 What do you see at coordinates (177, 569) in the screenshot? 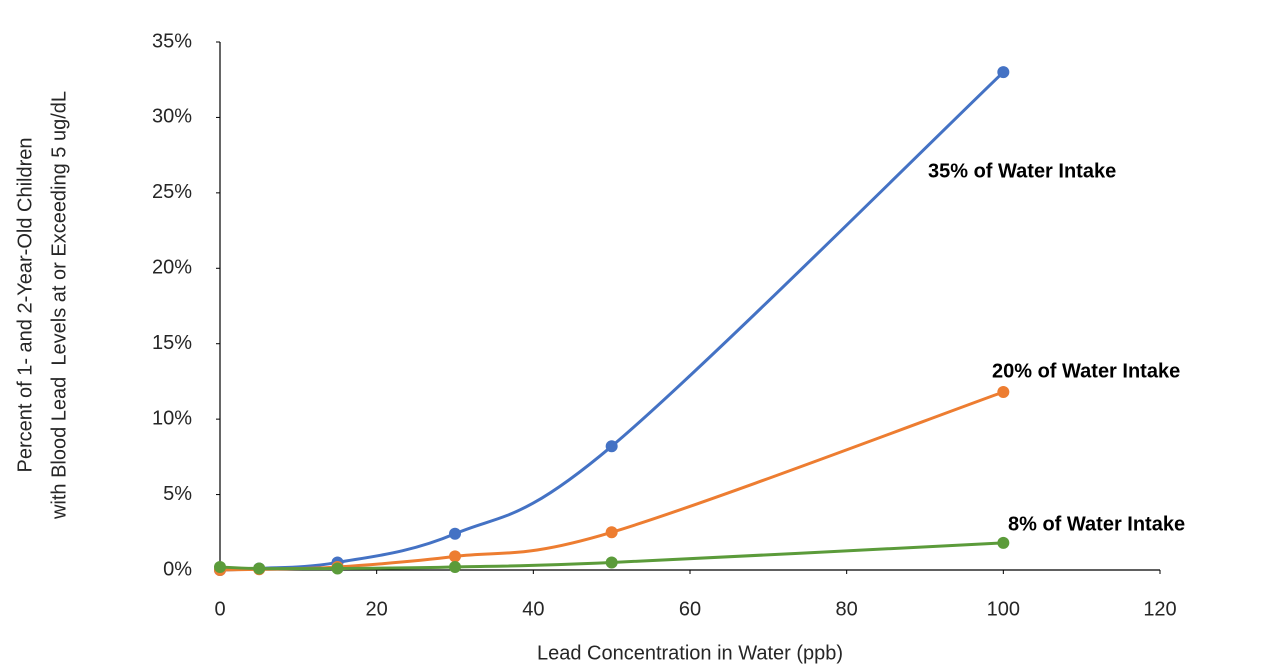
I see `y-tick-label: 0%` at bounding box center [177, 569].